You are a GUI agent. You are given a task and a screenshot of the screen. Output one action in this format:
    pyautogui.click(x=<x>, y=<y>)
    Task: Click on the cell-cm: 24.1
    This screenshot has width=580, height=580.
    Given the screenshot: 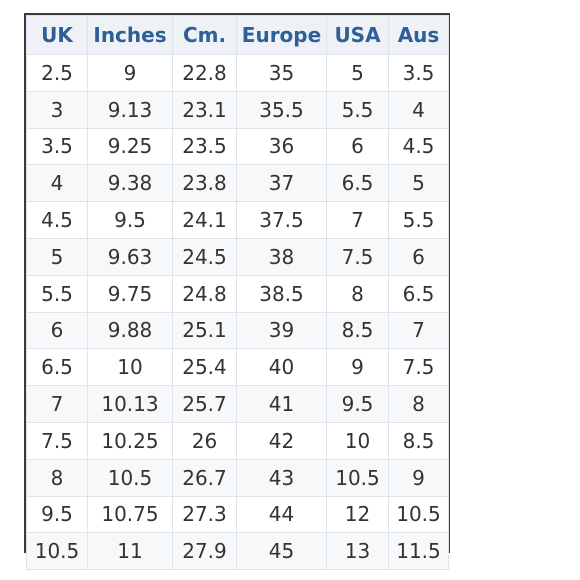 What is the action you would take?
    pyautogui.click(x=204, y=220)
    